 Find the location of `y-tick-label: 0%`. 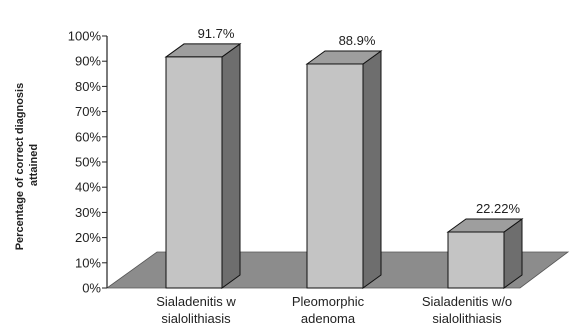

y-tick-label: 0% is located at coordinates (91, 288).